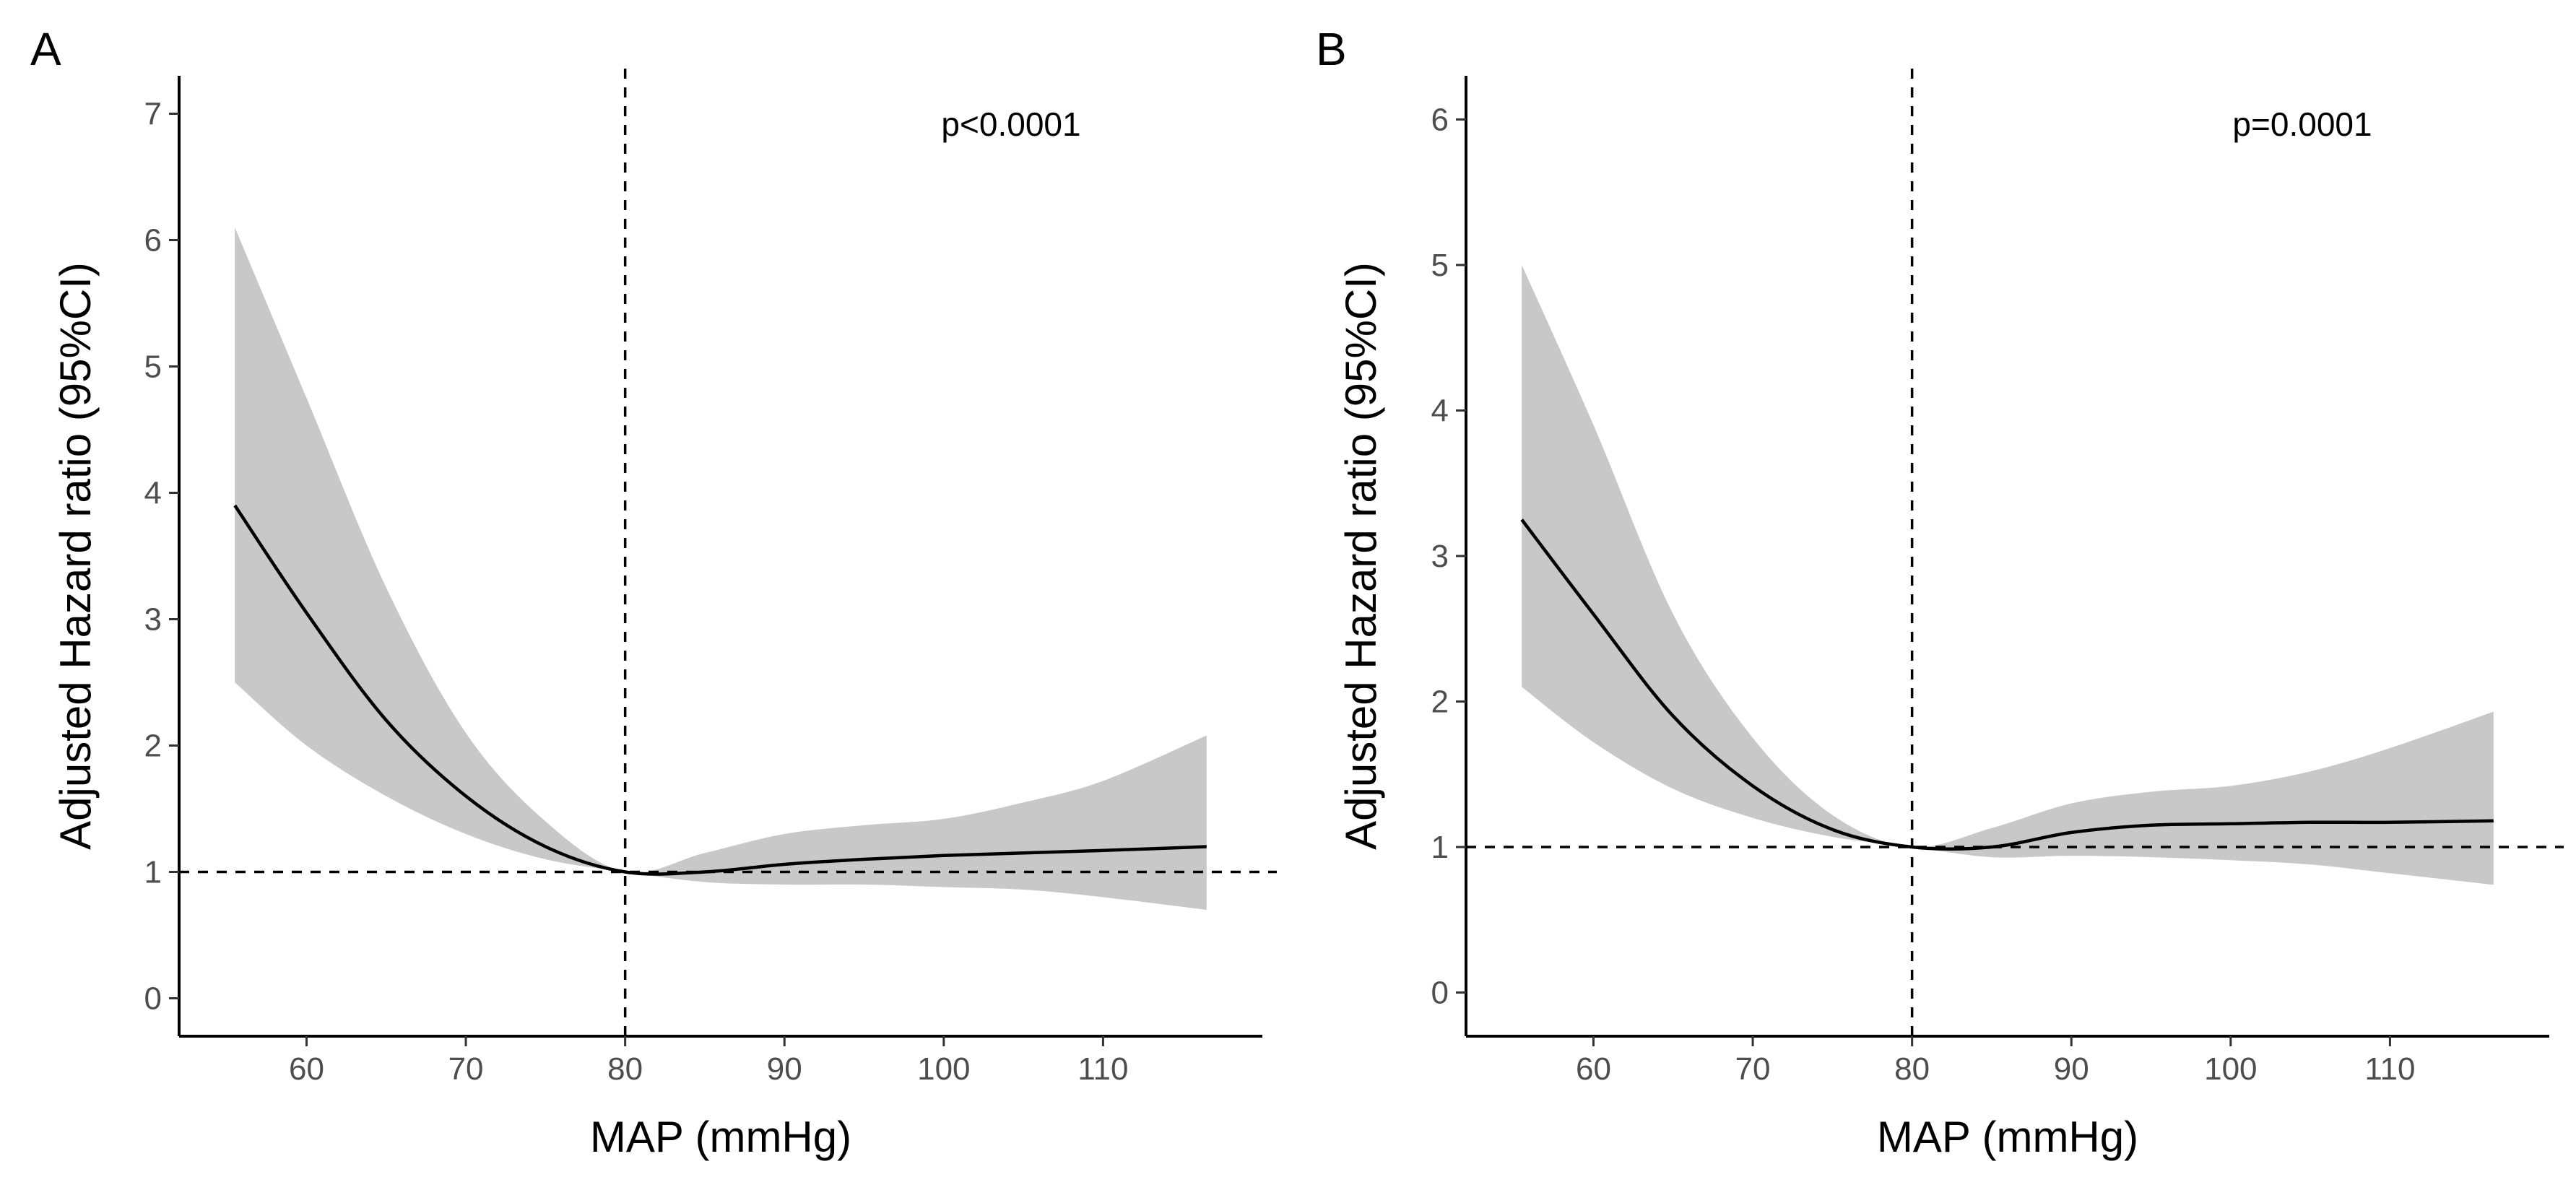 The width and height of the screenshot is (2576, 1177). I want to click on p-value-annotation: p<0.0001, so click(1010, 124).